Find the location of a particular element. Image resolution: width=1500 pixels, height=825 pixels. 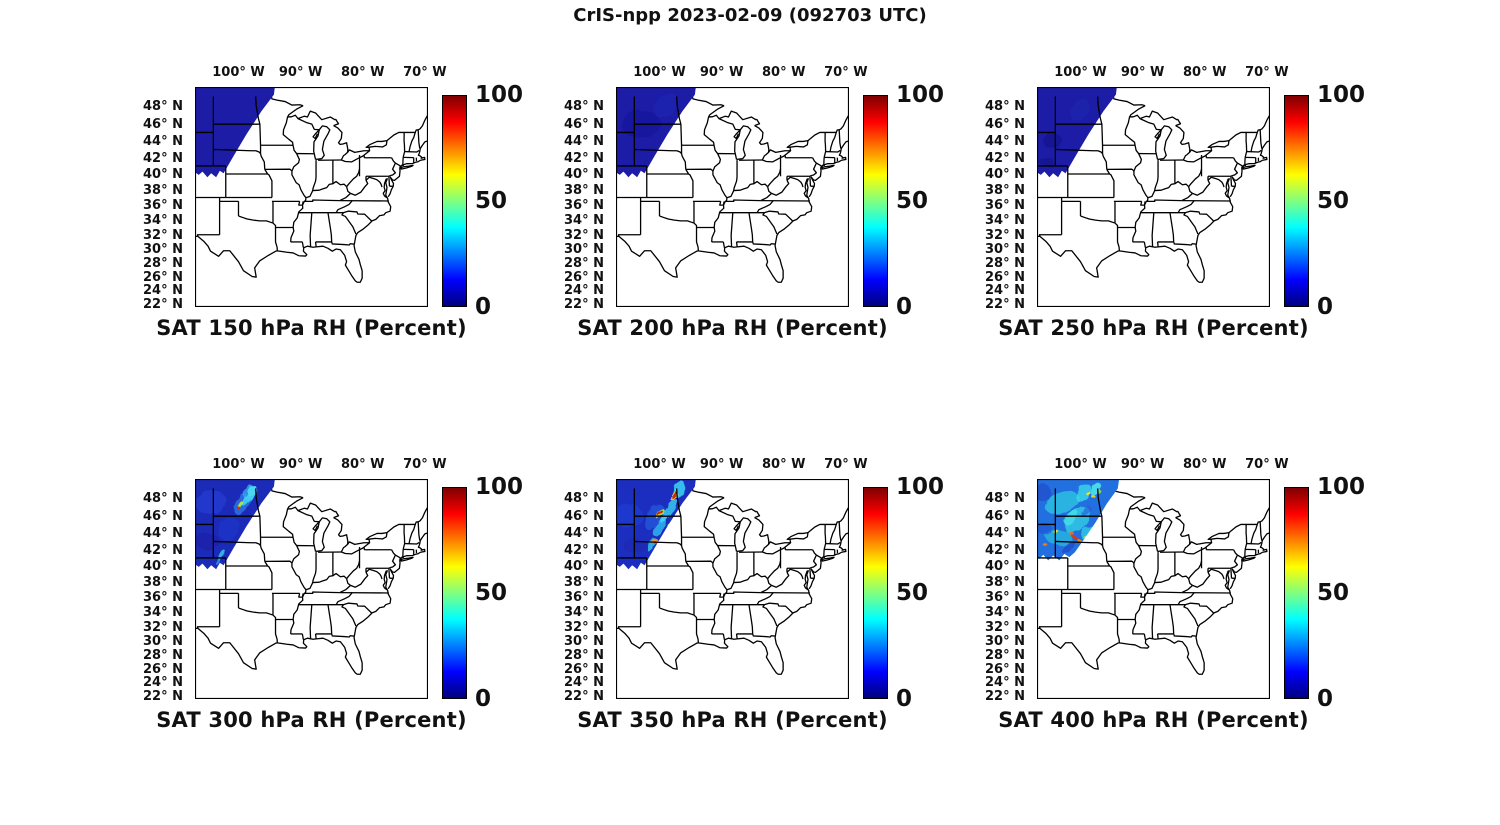

lat-tick-label: 32° N is located at coordinates (1005, 235).